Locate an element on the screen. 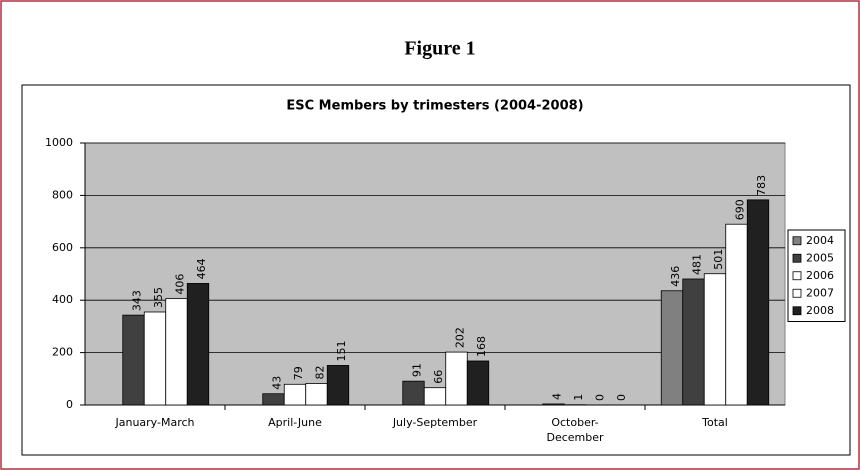  data-label: 82 is located at coordinates (320, 373).